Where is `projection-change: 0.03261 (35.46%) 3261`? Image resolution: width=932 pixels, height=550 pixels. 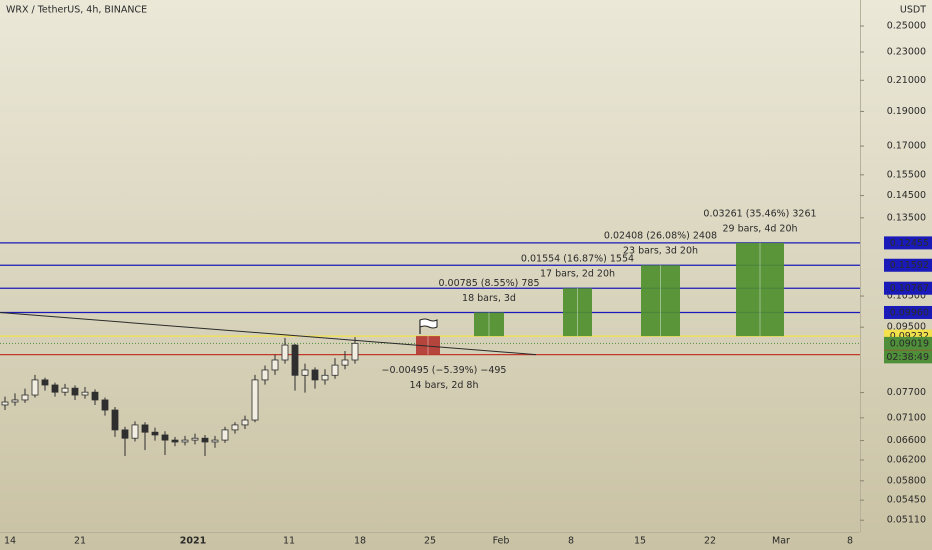 projection-change: 0.03261 (35.46%) 3261 is located at coordinates (759, 213).